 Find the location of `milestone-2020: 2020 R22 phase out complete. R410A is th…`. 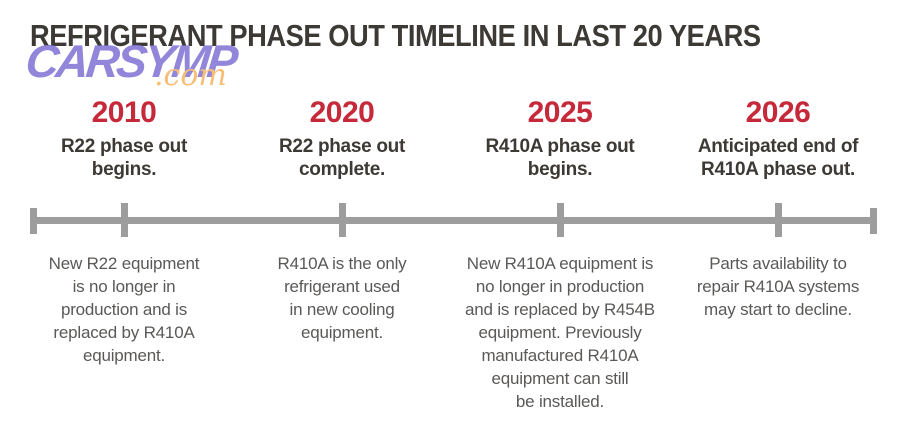

milestone-2020: 2020 R22 phase out complete. R410A is th… is located at coordinates (342, 220).